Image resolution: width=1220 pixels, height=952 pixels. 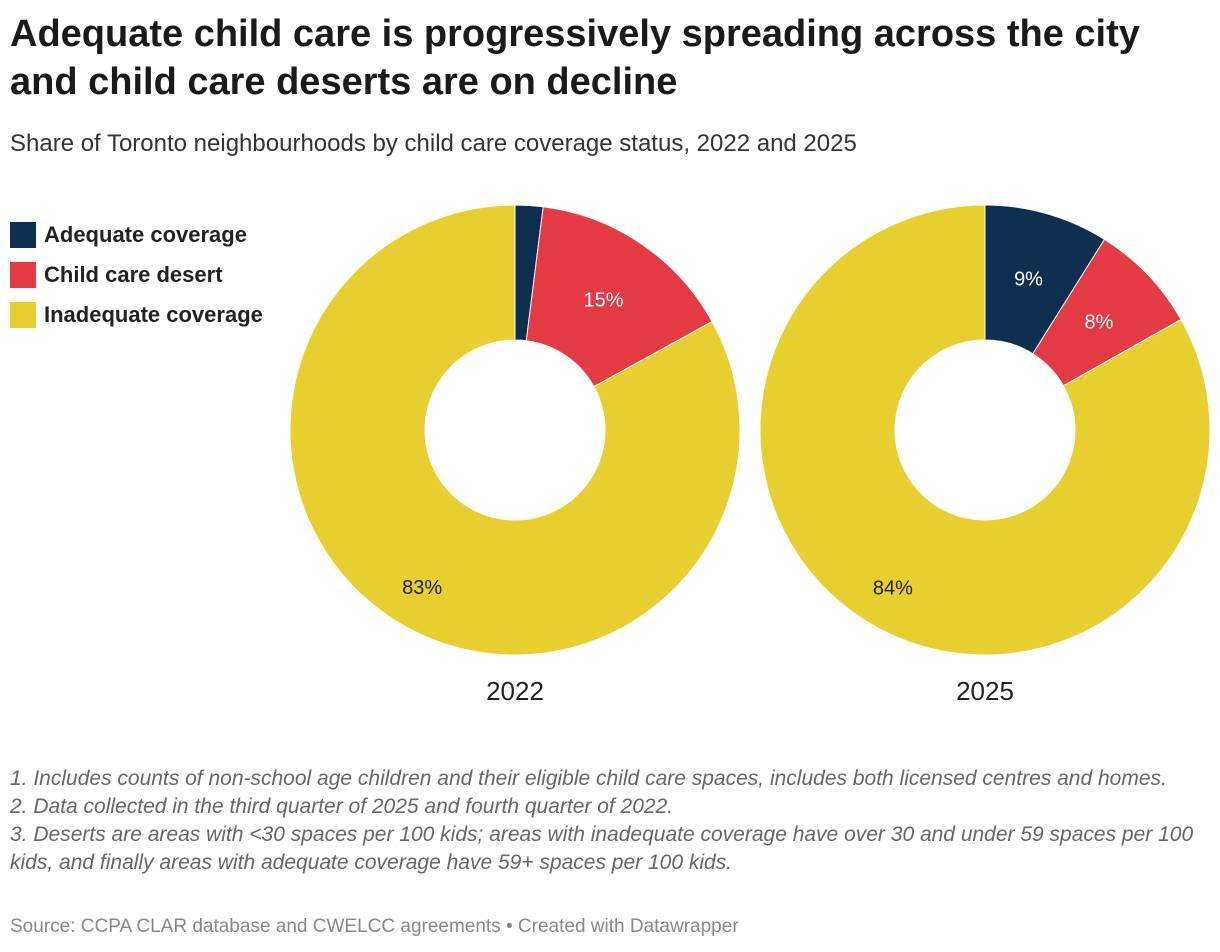 I want to click on legend-item-inadequate: Inadequate coverage, so click(x=136, y=315).